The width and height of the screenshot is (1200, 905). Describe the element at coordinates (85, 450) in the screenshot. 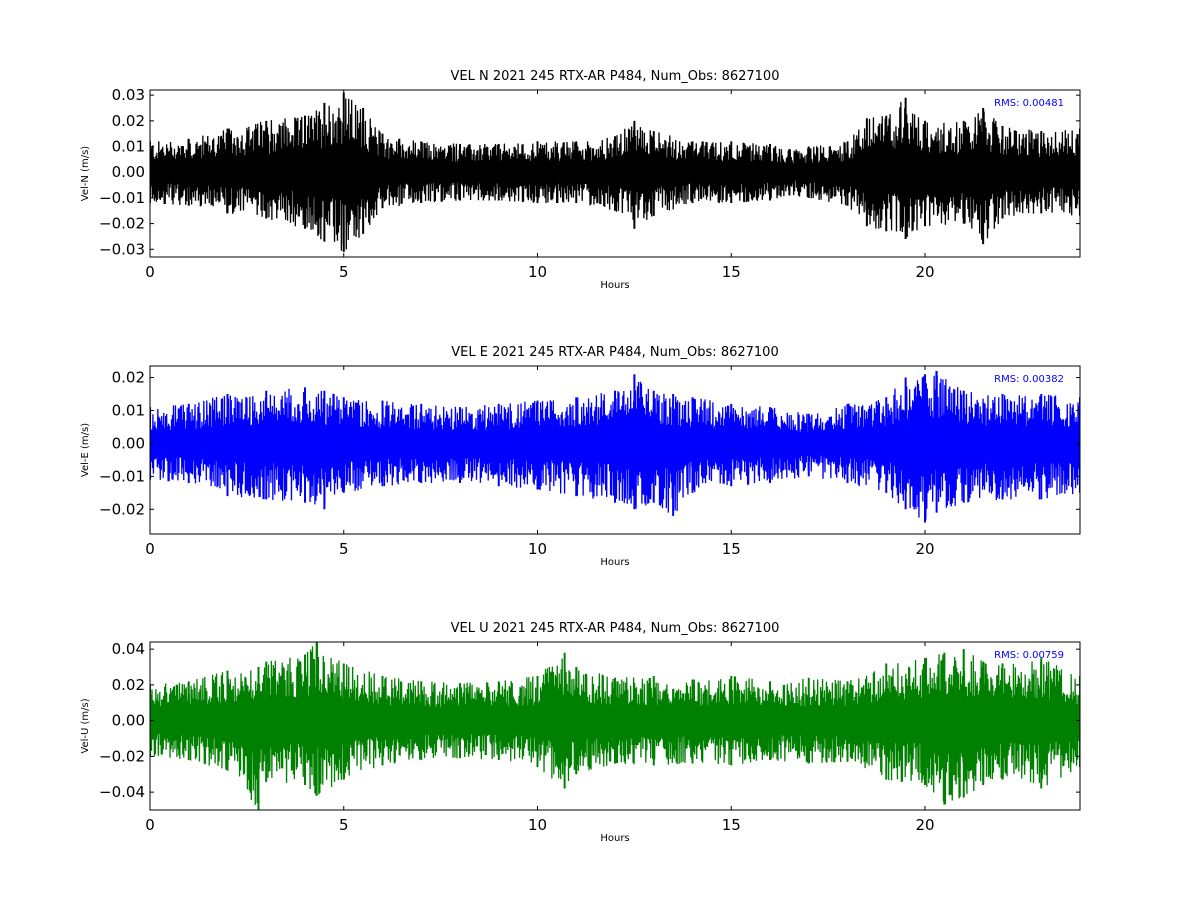

I see `y-axis-label: Vel-E (m/s)` at that location.